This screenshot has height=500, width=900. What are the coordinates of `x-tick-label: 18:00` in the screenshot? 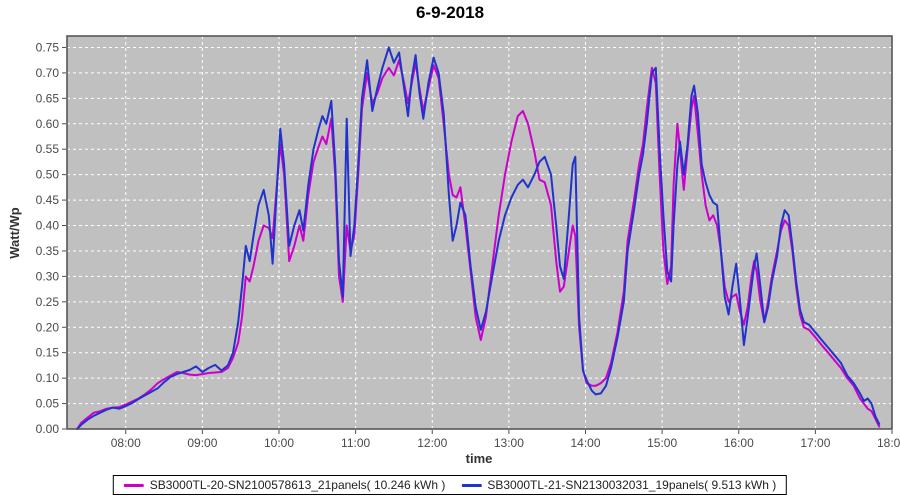 It's located at (888, 443).